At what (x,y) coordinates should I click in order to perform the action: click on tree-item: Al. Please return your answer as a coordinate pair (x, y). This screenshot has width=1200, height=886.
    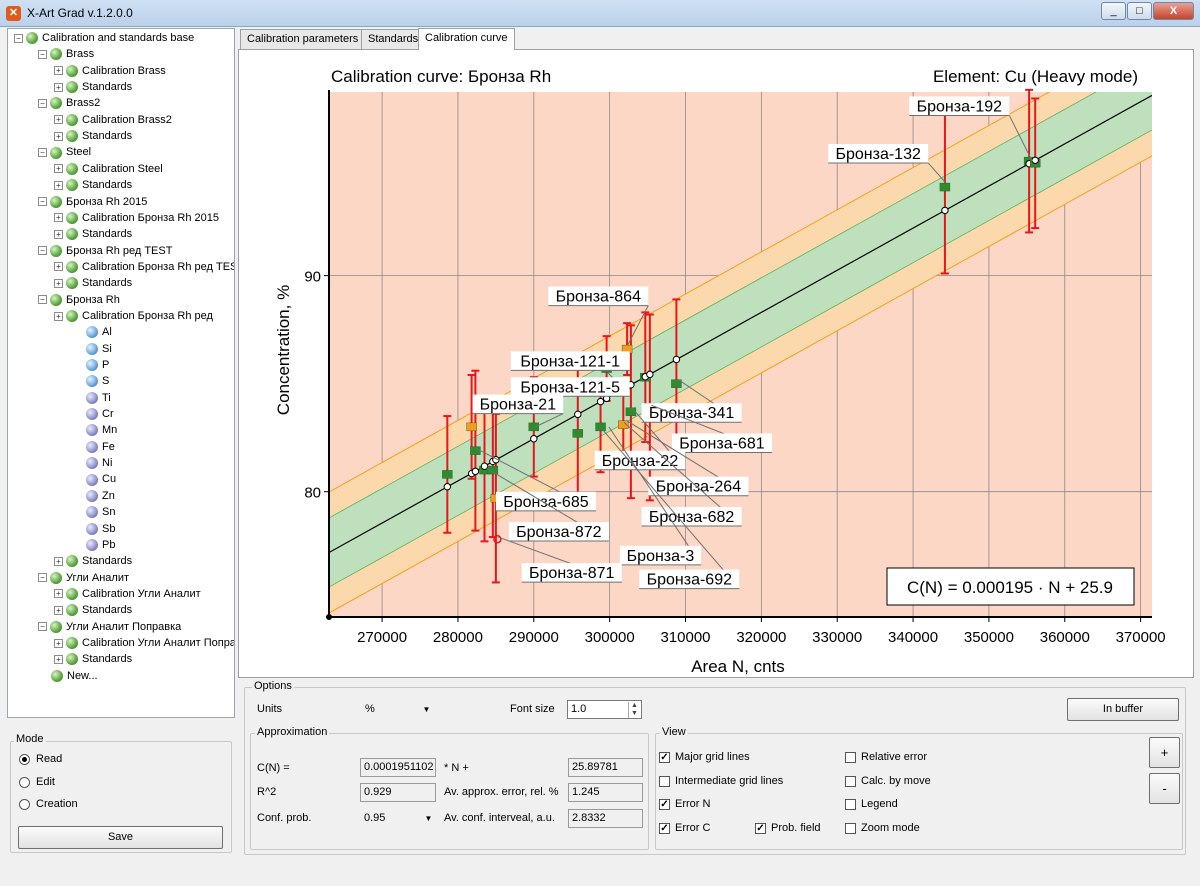
    Looking at the image, I should click on (99, 332).